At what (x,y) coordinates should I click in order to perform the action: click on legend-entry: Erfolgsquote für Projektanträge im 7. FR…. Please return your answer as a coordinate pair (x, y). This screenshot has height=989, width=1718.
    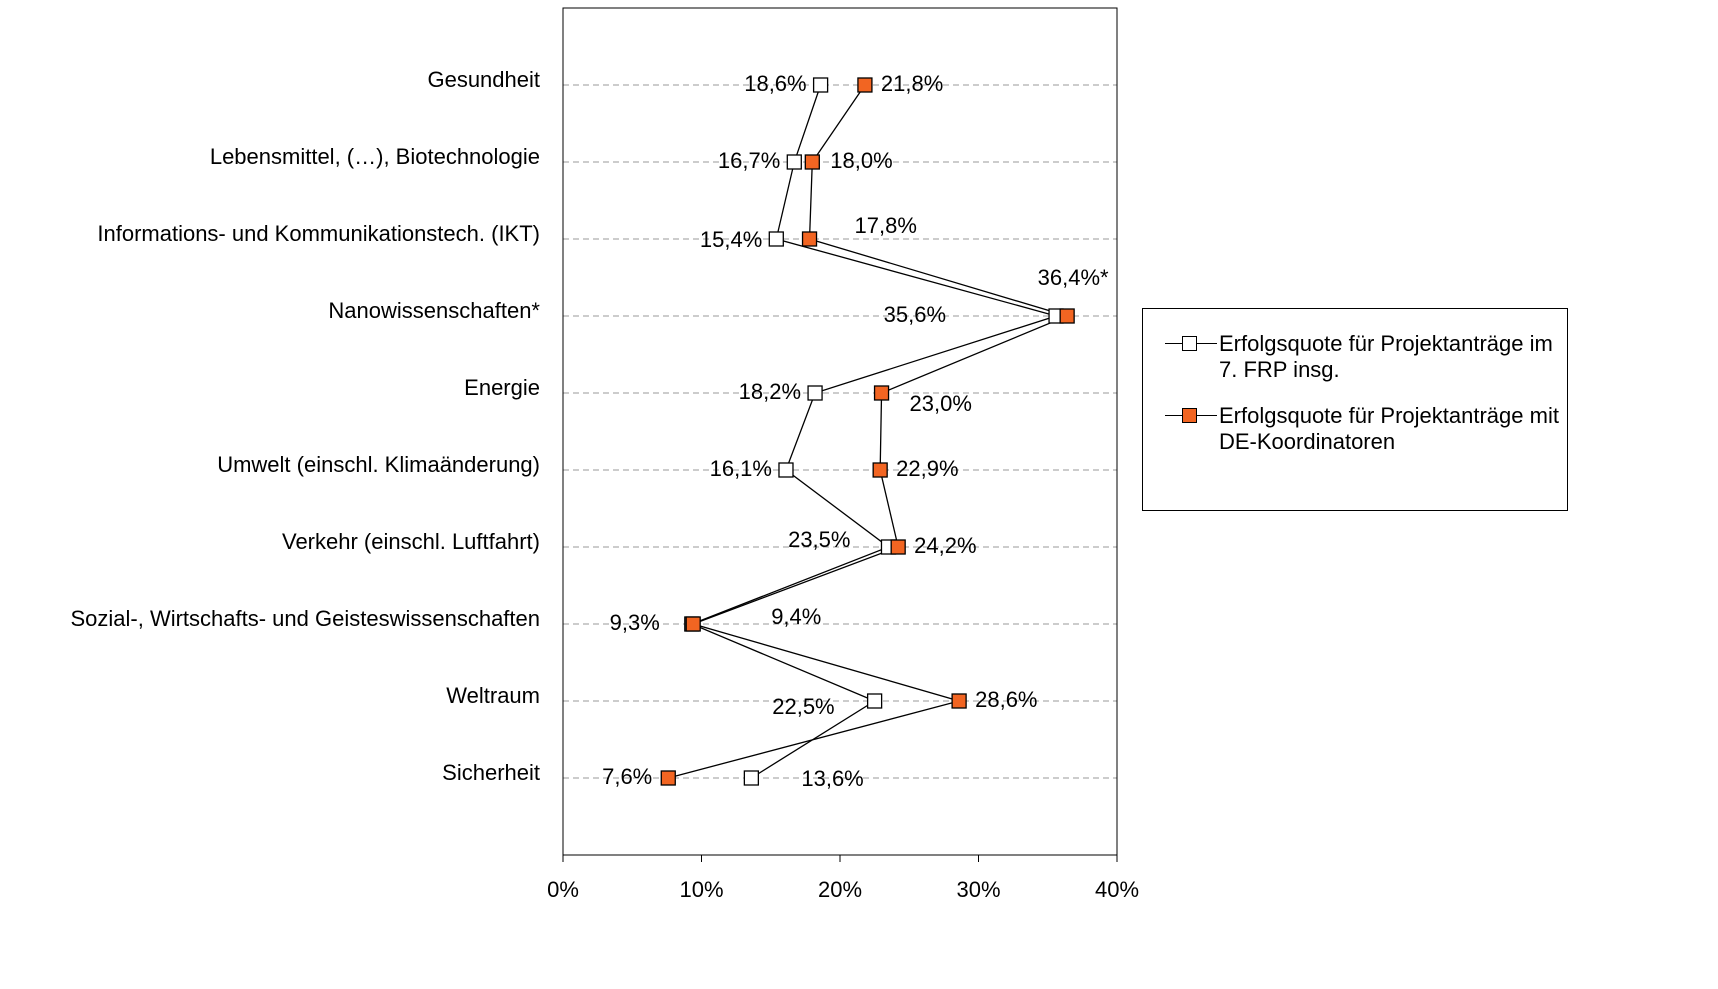
    Looking at the image, I should click on (1355, 357).